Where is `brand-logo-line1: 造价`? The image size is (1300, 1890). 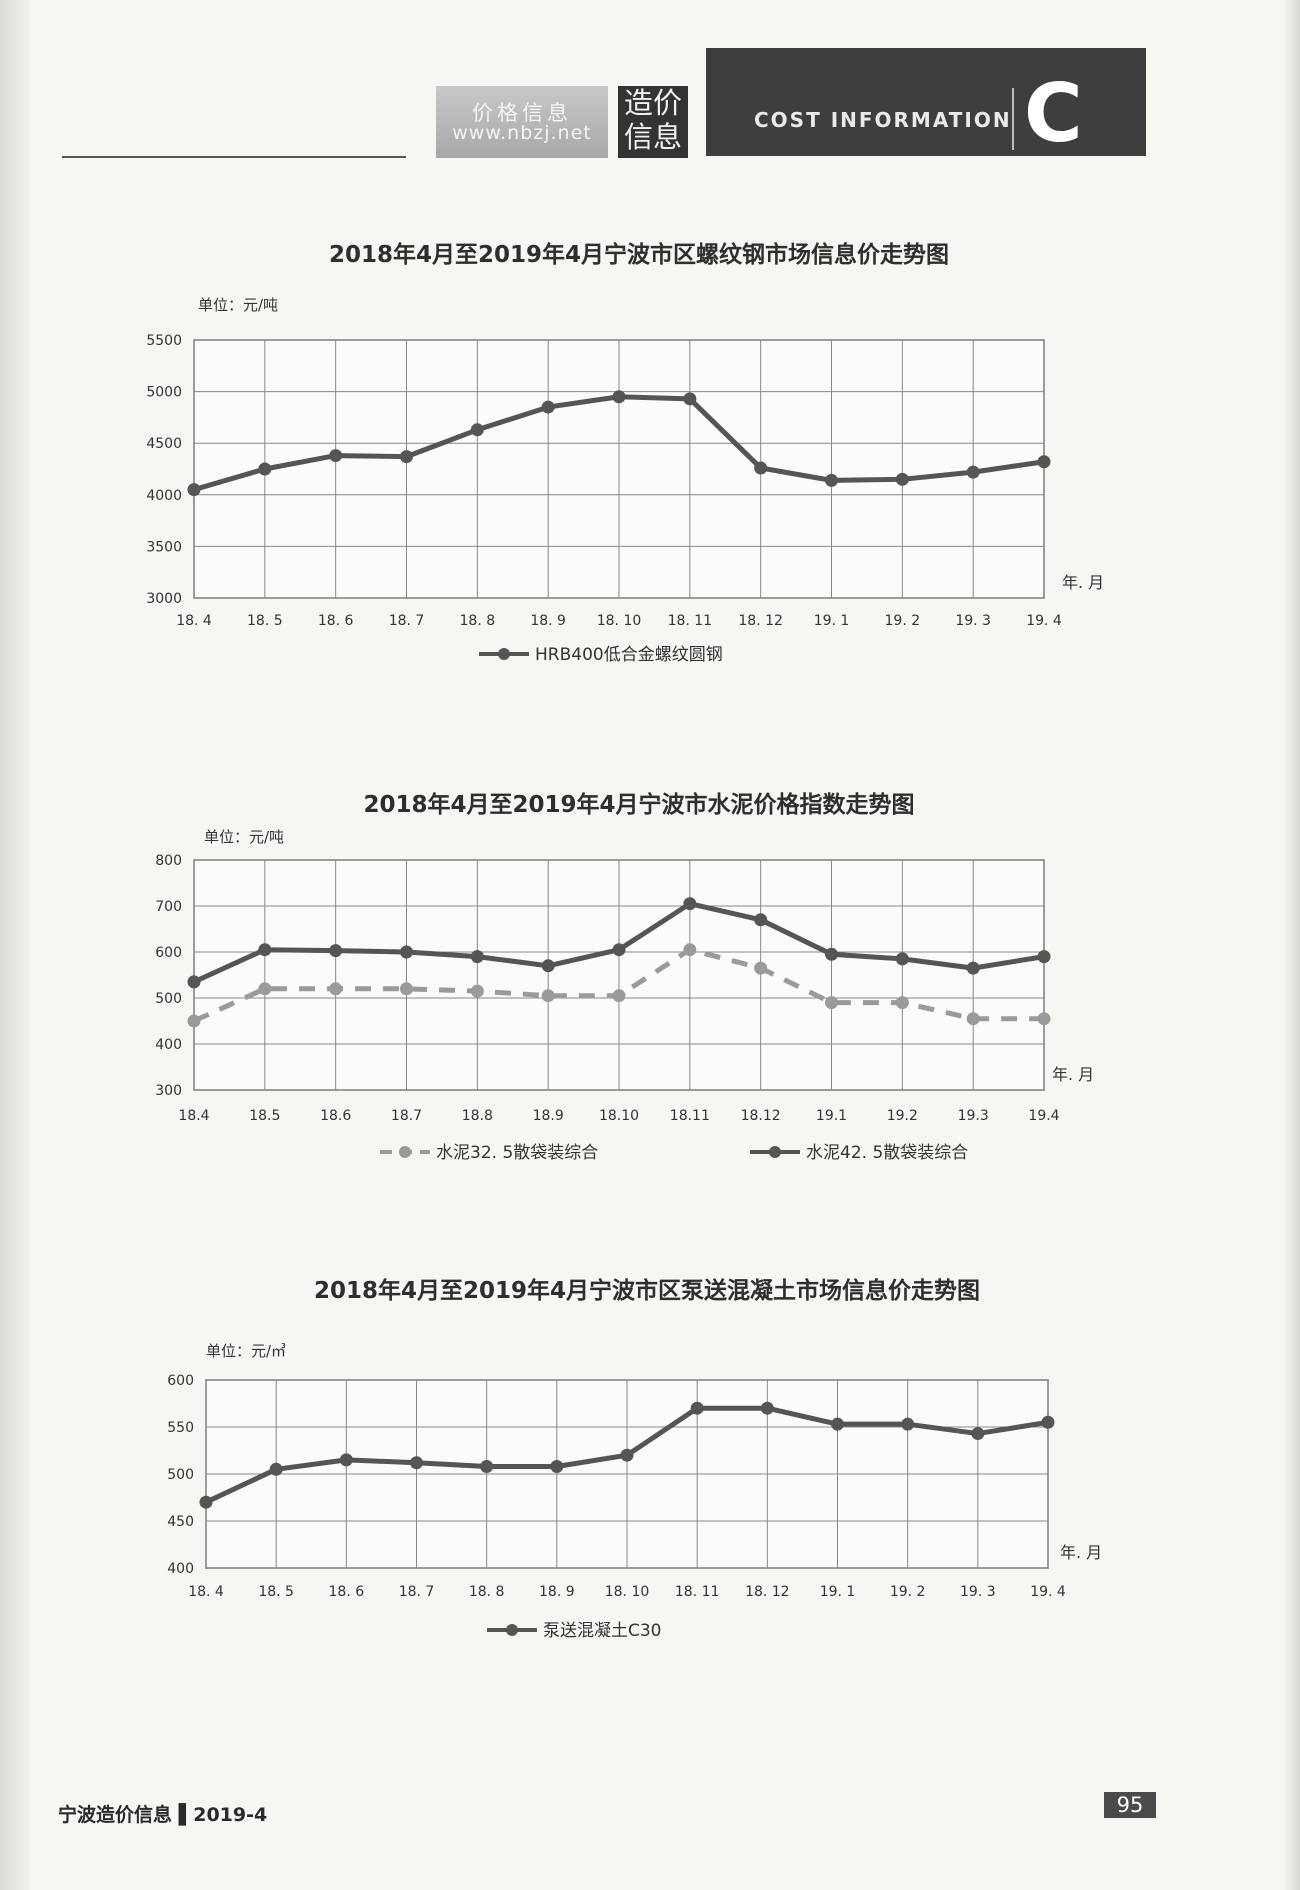 brand-logo-line1: 造价 is located at coordinates (652, 103).